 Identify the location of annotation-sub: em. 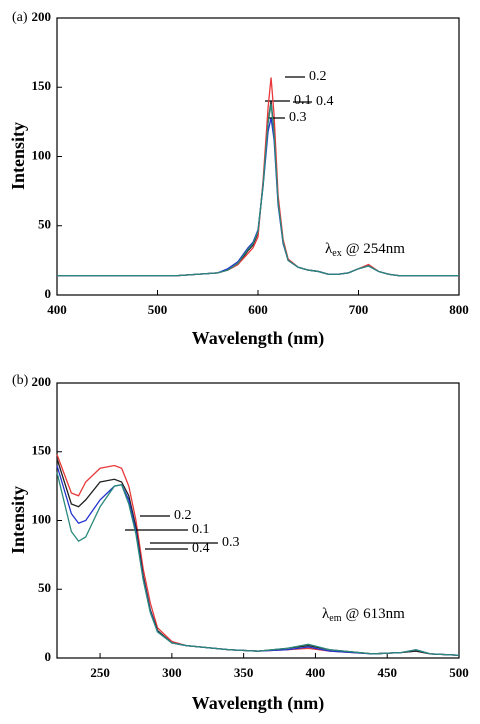
(335, 618).